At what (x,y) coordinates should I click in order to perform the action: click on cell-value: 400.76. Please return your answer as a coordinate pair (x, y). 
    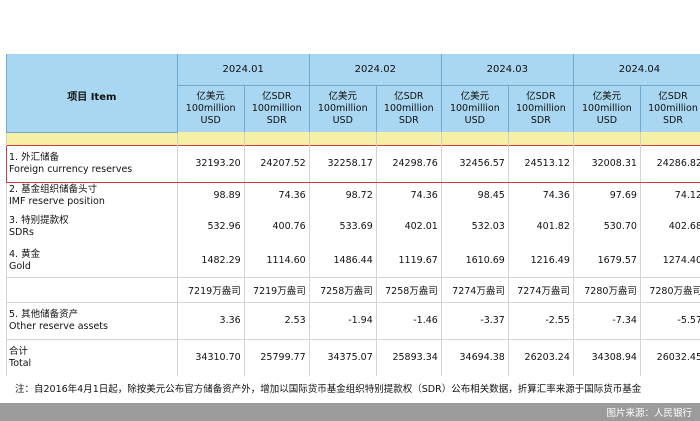
    Looking at the image, I should click on (276, 226).